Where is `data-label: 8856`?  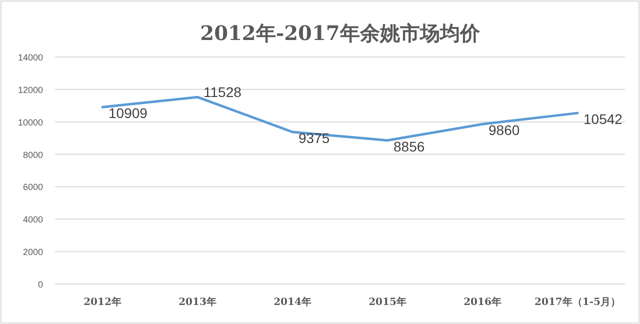
data-label: 8856 is located at coordinates (409, 146).